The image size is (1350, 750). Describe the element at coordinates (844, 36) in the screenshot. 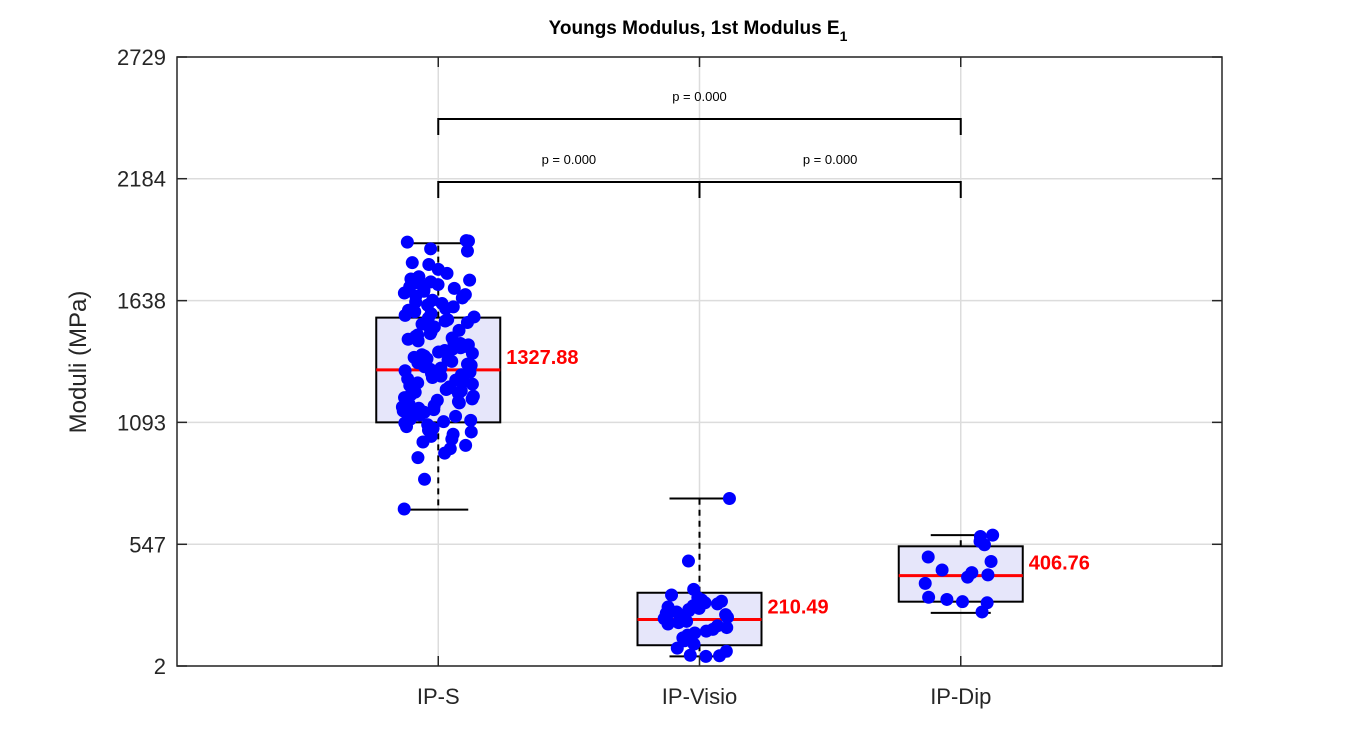

I see `chart-title-subscript: 1` at that location.